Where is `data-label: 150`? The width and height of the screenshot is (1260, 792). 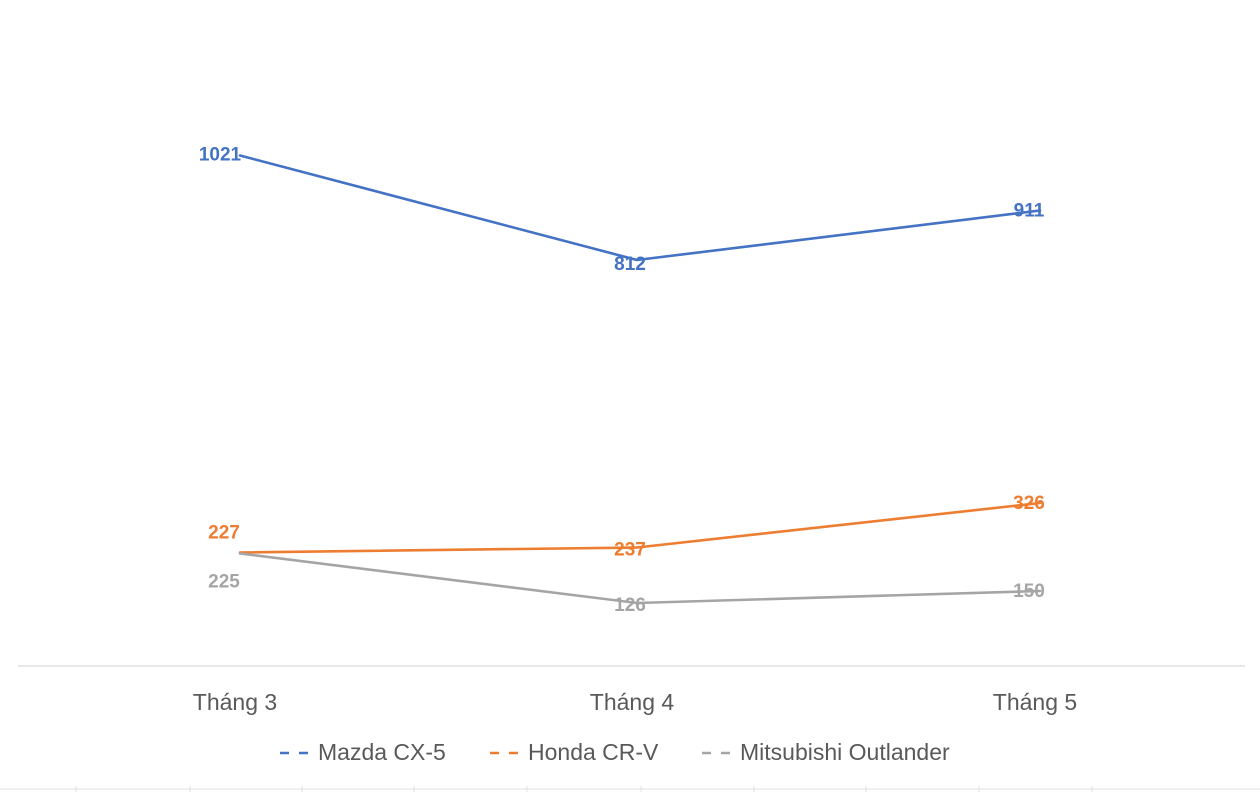 data-label: 150 is located at coordinates (1029, 591).